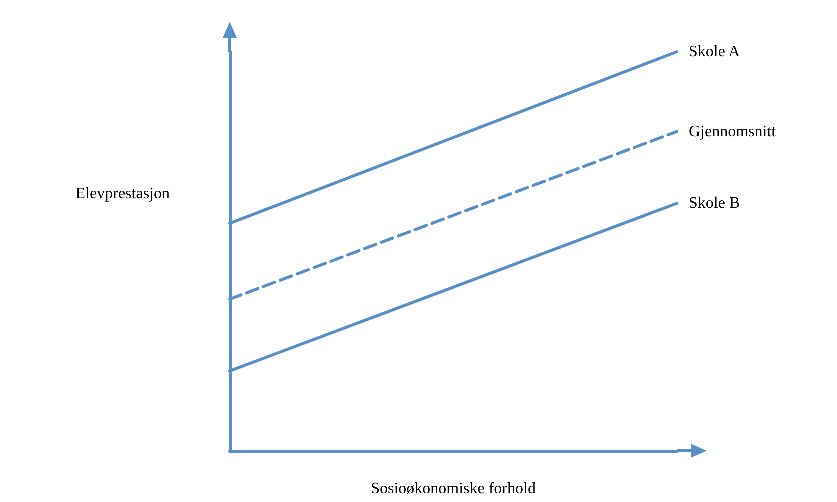 The image size is (837, 502). I want to click on series-label: Skole B, so click(714, 203).